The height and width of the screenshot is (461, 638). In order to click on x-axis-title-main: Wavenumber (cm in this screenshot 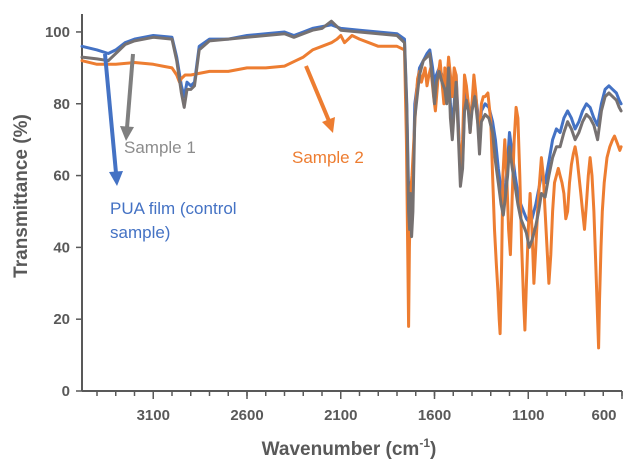, I will do `click(341, 449)`.